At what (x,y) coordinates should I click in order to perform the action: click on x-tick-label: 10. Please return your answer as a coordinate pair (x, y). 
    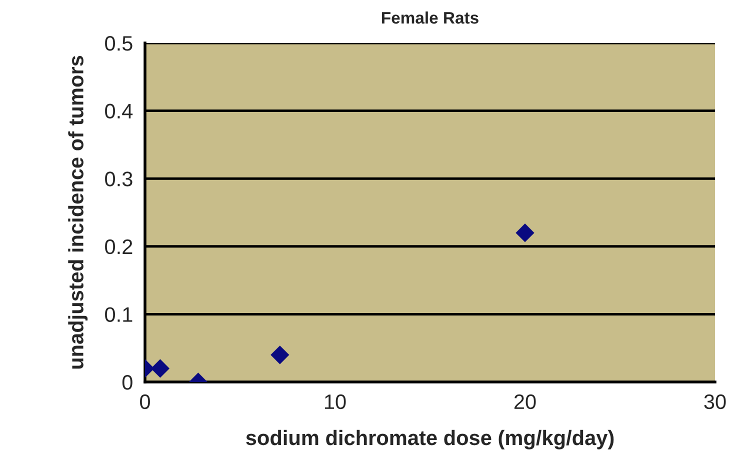
    Looking at the image, I should click on (335, 402).